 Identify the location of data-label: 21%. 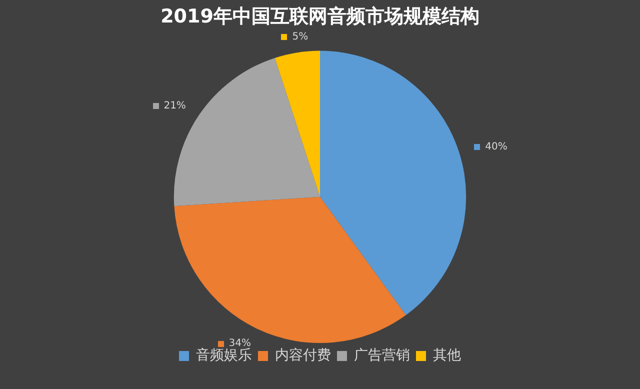
(175, 106).